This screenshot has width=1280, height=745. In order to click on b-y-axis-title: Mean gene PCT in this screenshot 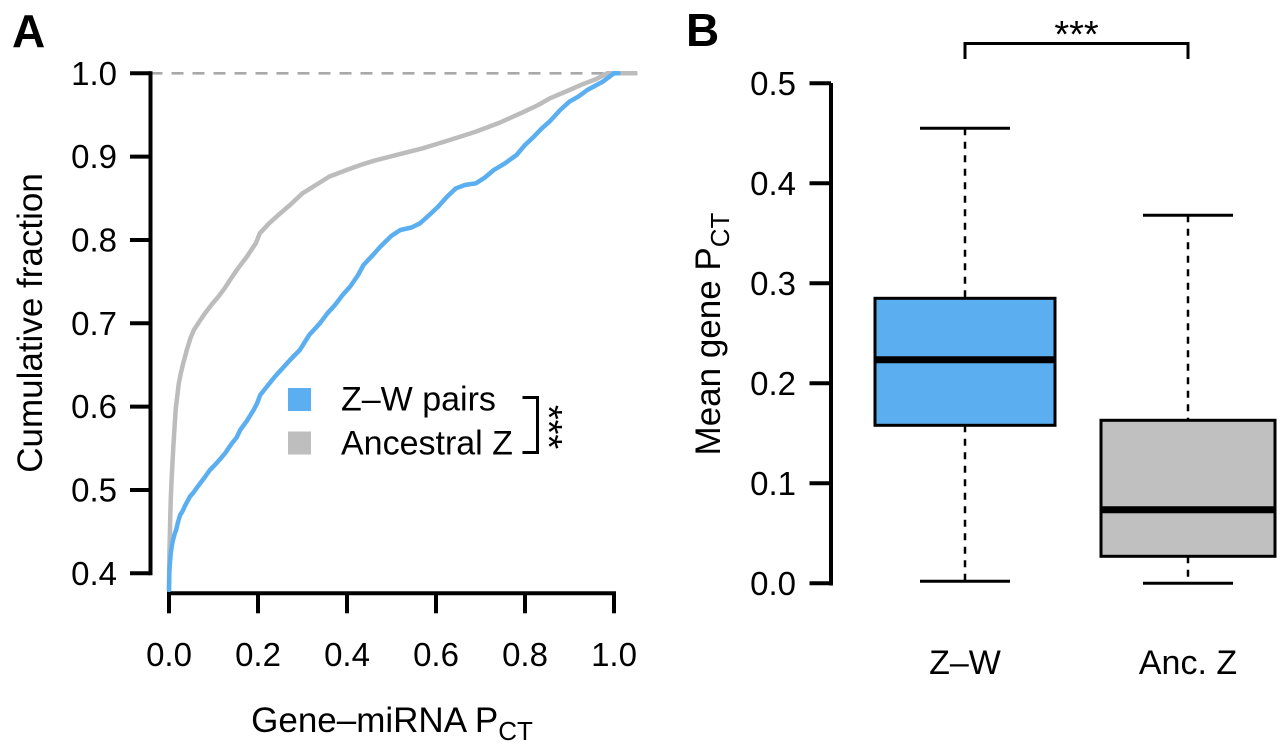, I will do `click(712, 333)`.